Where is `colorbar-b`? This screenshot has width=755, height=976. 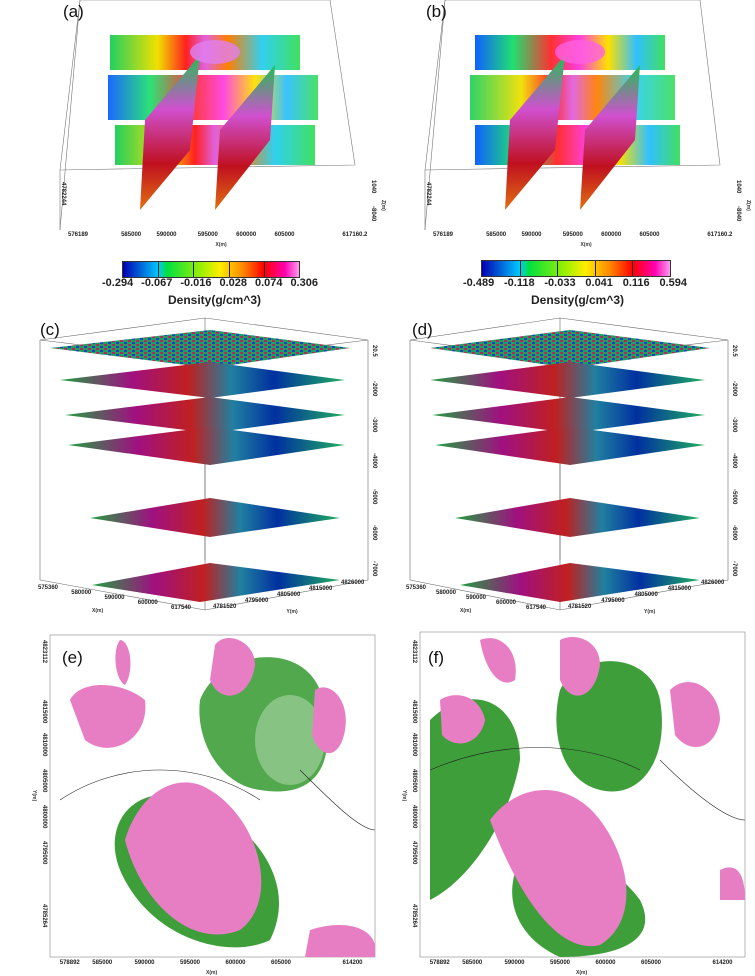
colorbar-b is located at coordinates (576, 268).